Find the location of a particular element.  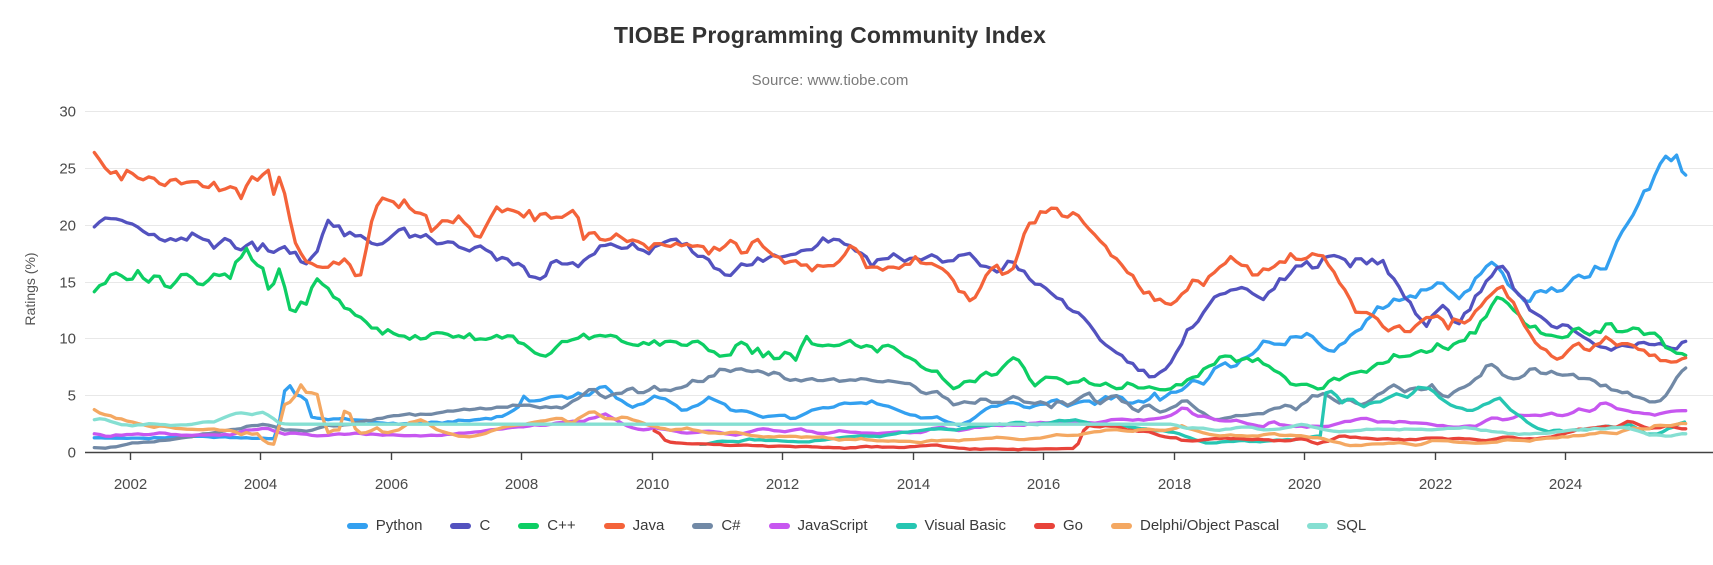

legend-swatch-visual-basic is located at coordinates (906, 525).